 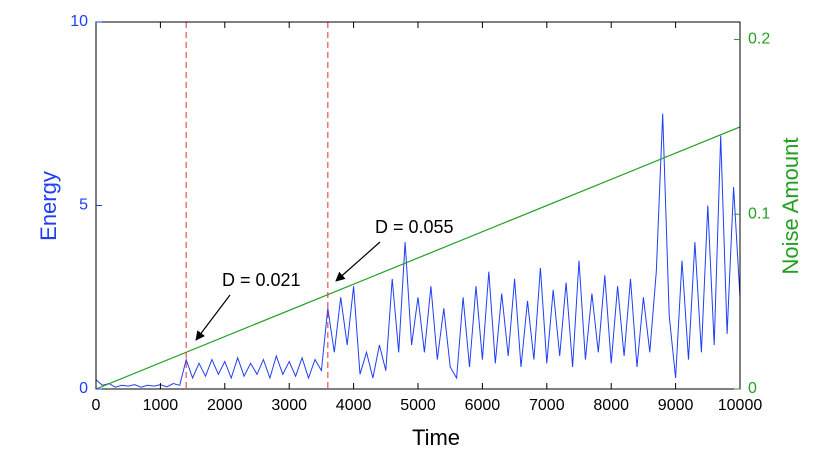 What do you see at coordinates (83, 388) in the screenshot?
I see `y-tick-label: 0` at bounding box center [83, 388].